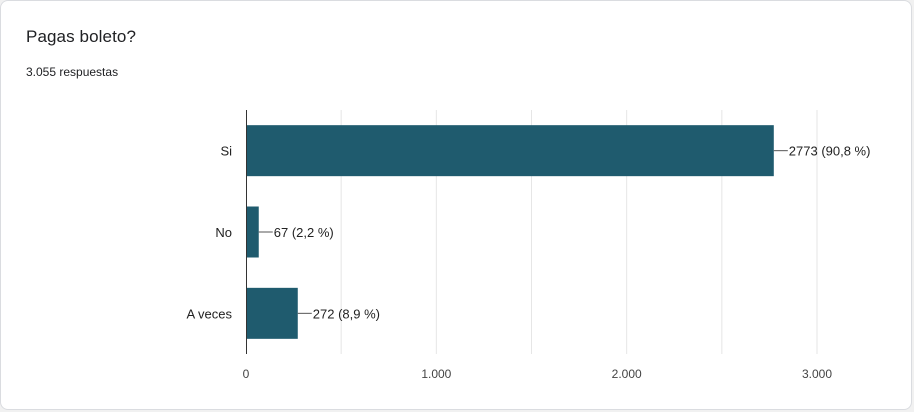 Image resolution: width=914 pixels, height=412 pixels. What do you see at coordinates (81, 36) in the screenshot?
I see `chart-title: Pagas boleto?` at bounding box center [81, 36].